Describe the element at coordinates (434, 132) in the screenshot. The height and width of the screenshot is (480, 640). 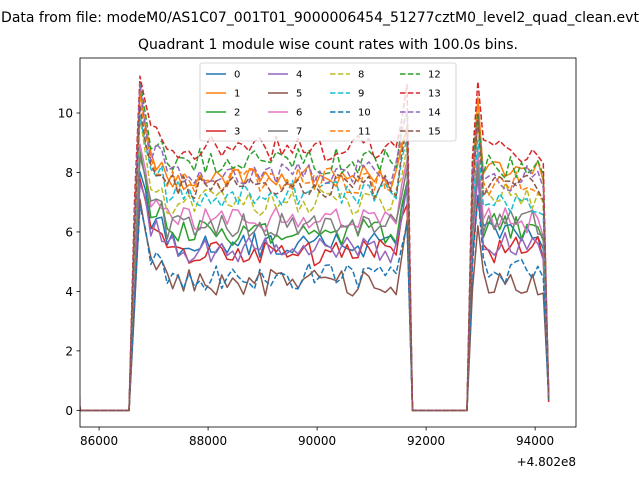
I see `legend-label-15: 15` at that location.